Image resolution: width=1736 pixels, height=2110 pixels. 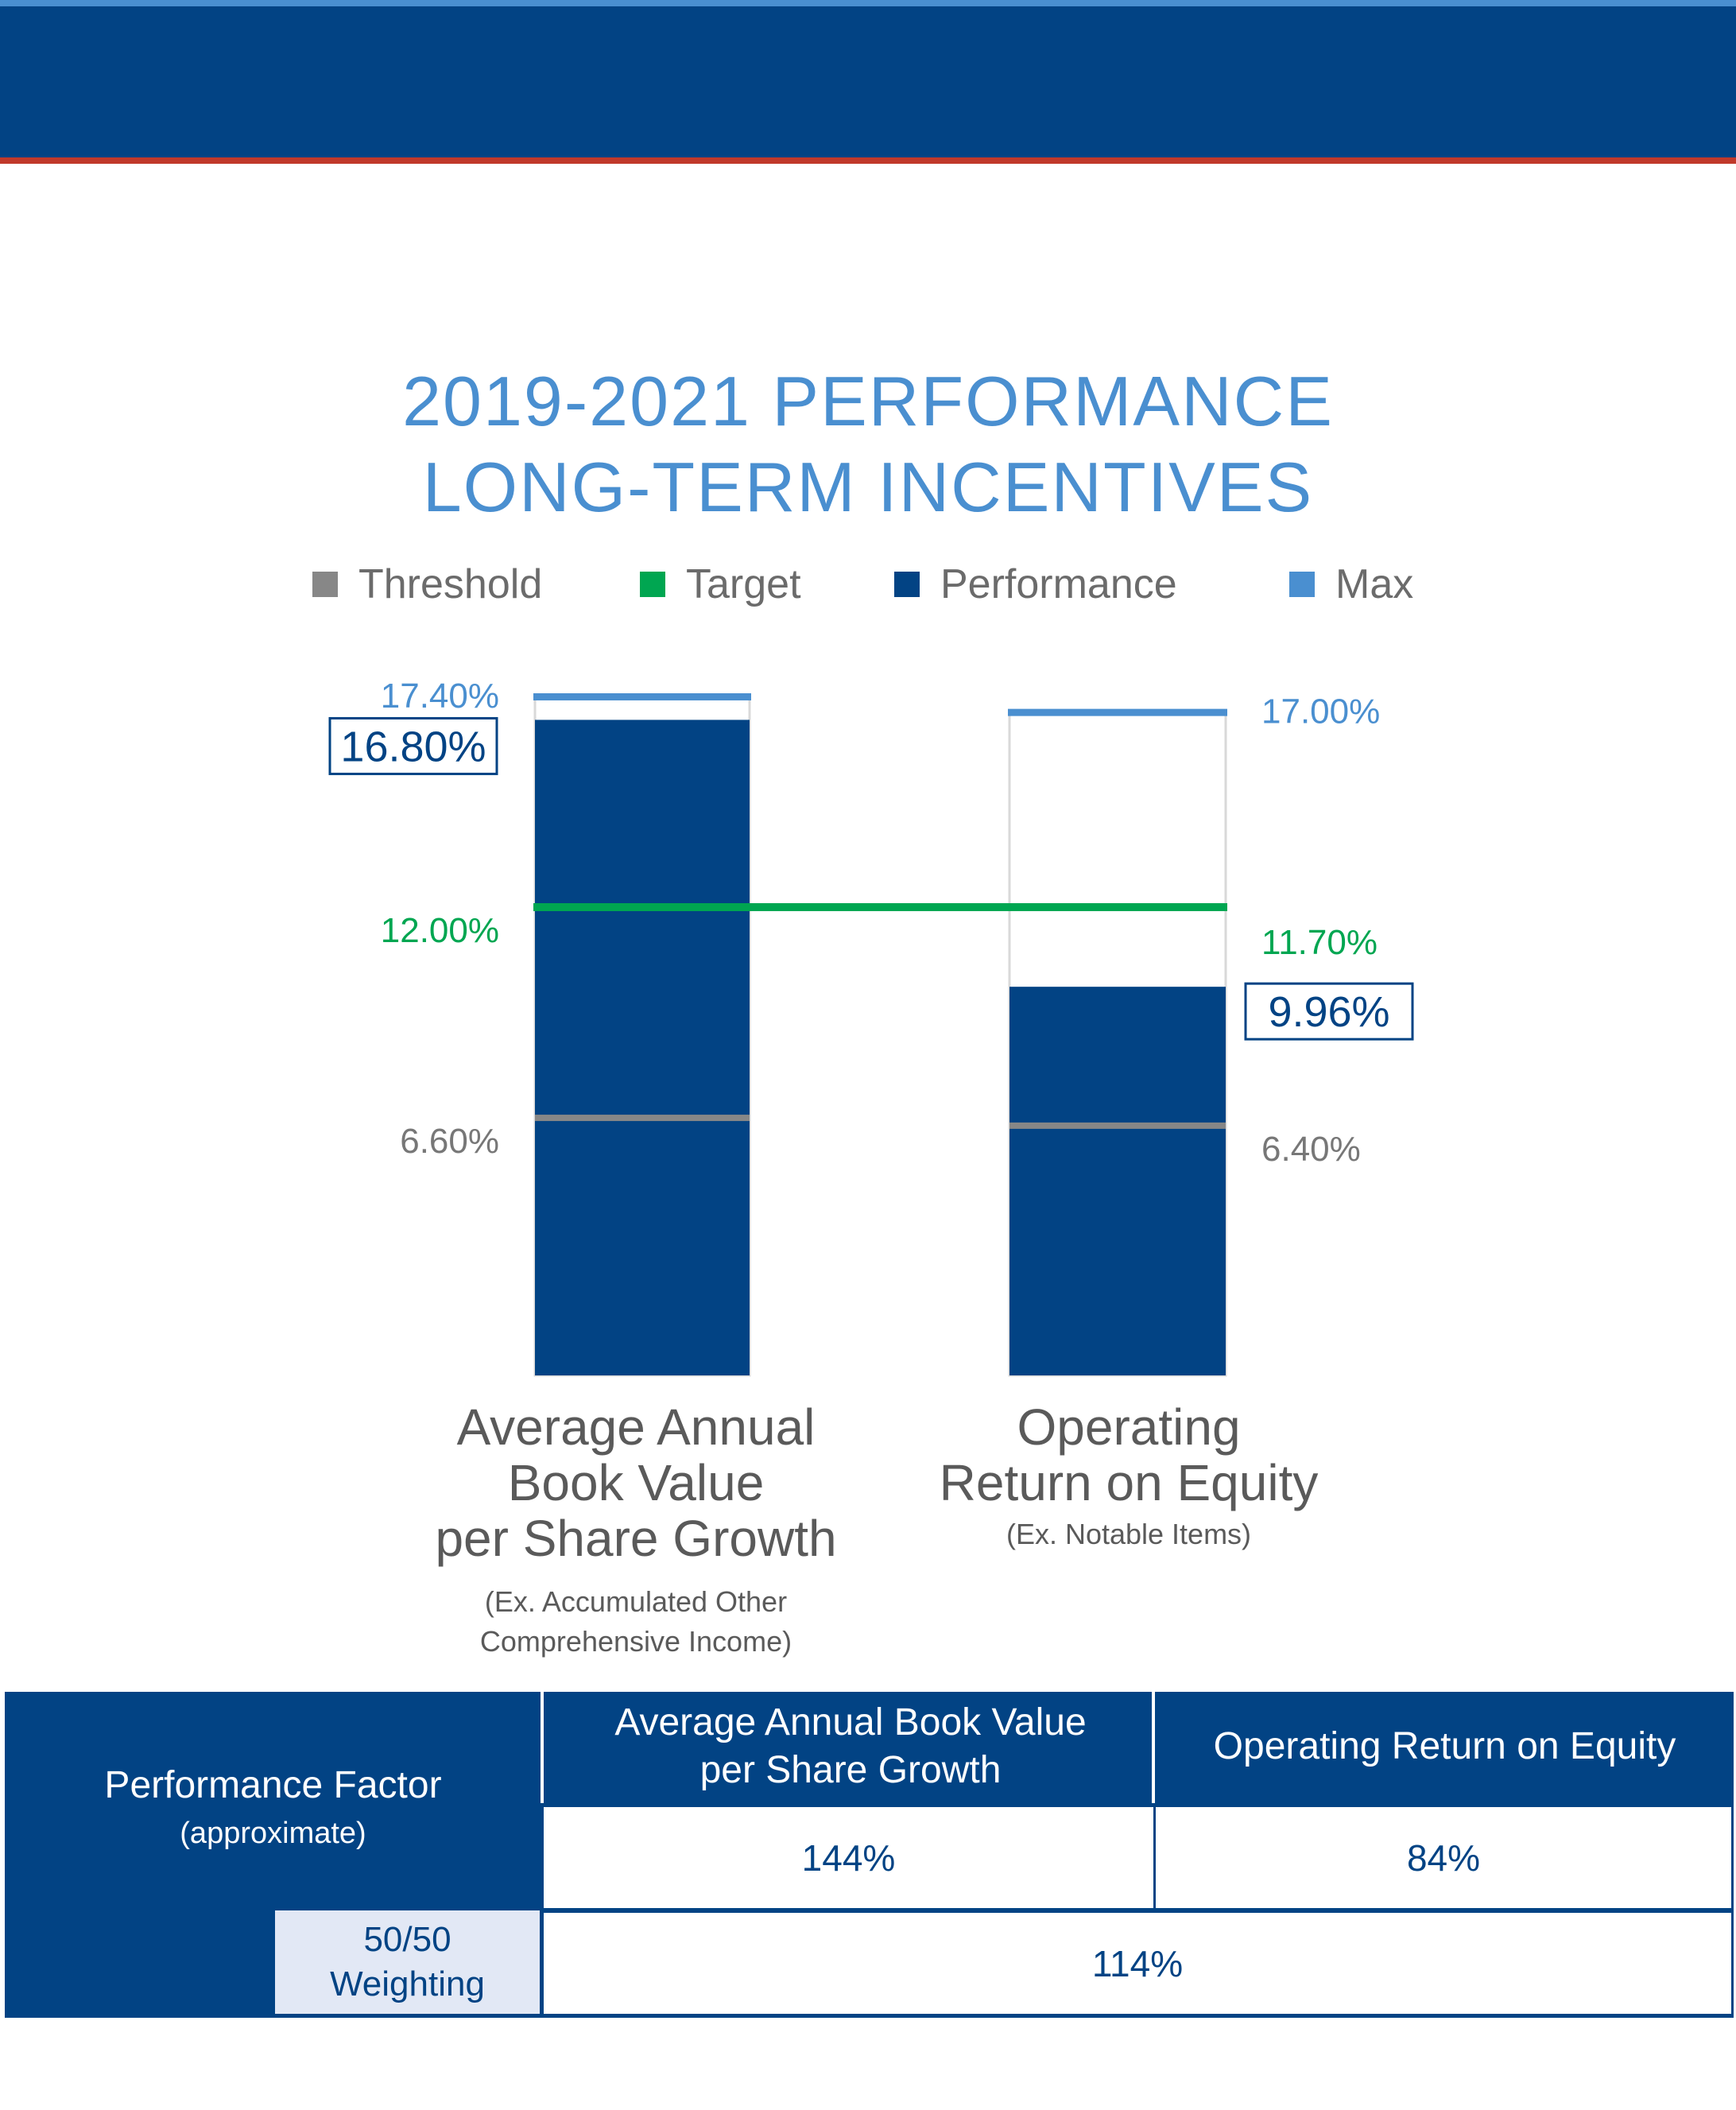 What do you see at coordinates (1058, 584) in the screenshot?
I see `legend-performance-label: Performance` at bounding box center [1058, 584].